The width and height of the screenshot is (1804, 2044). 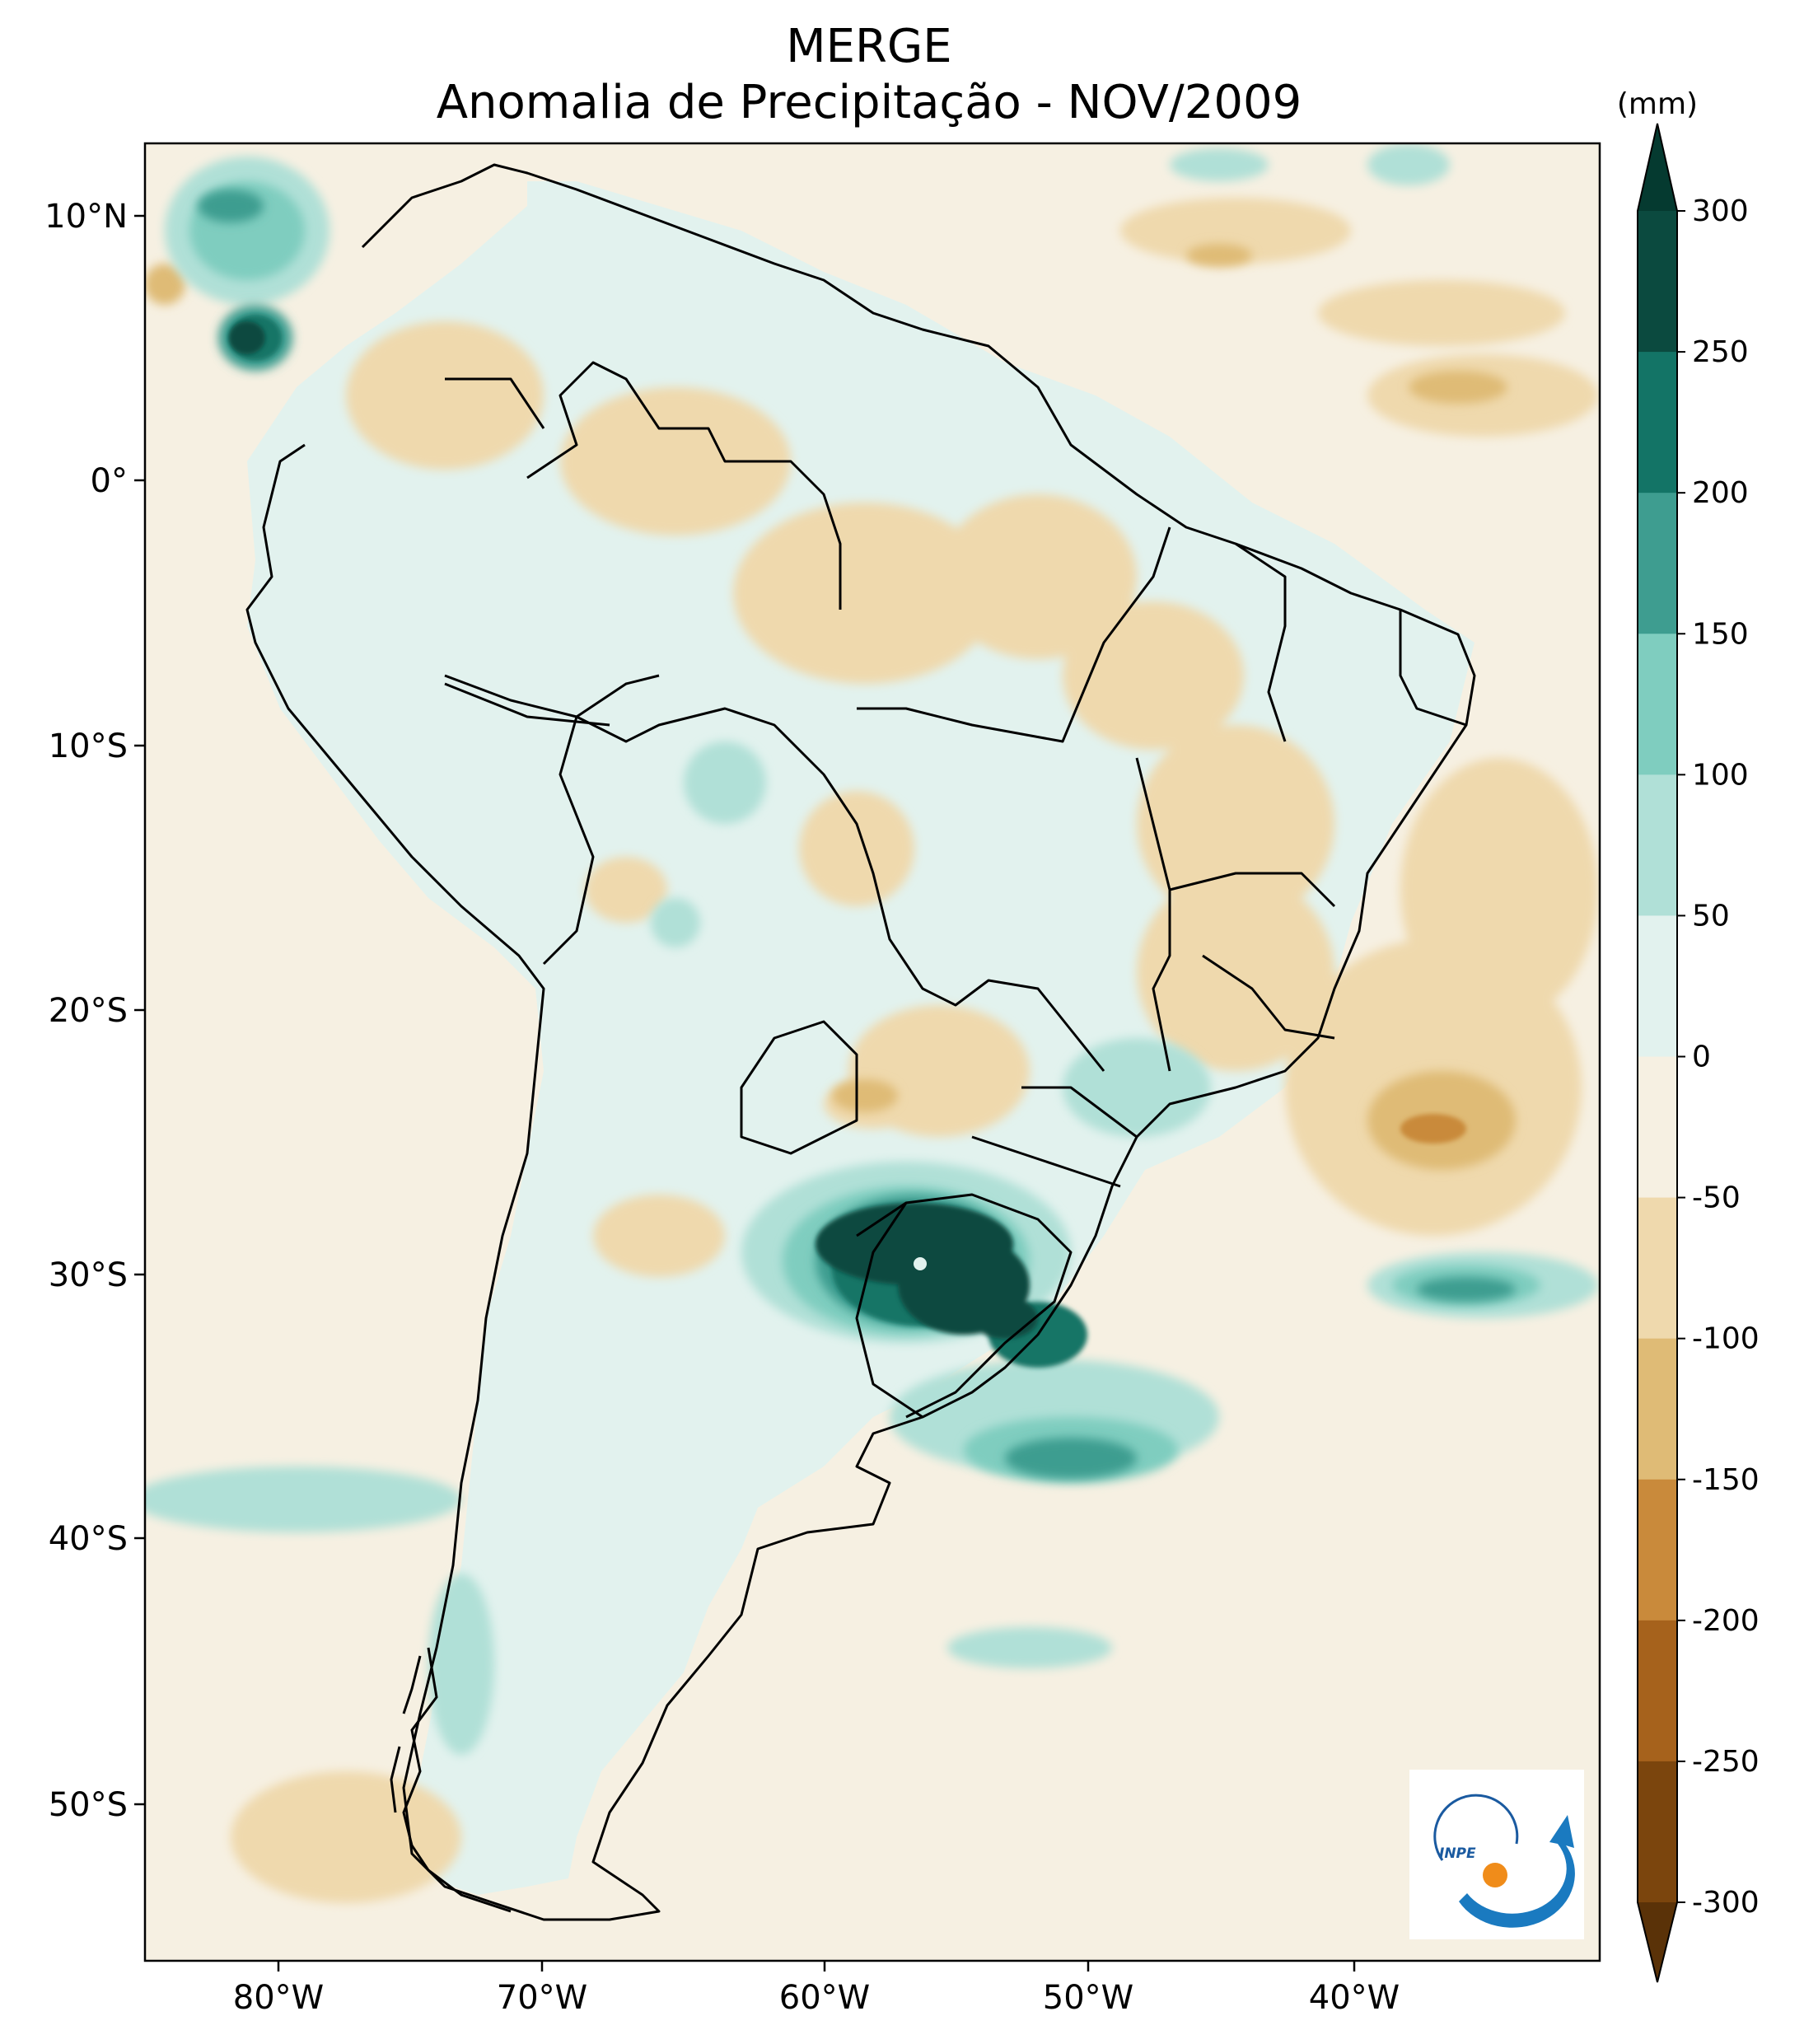 What do you see at coordinates (88, 746) in the screenshot?
I see `lat-tick-label: 10°S` at bounding box center [88, 746].